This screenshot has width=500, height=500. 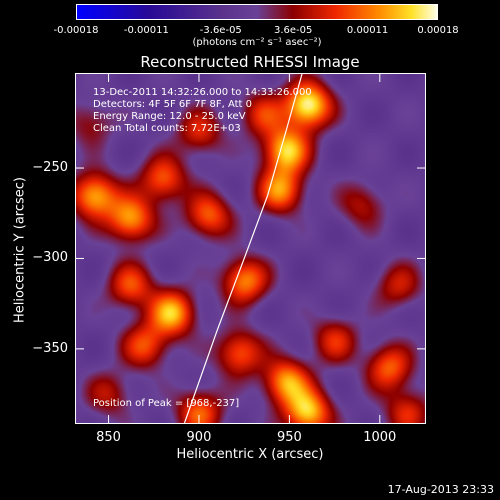 What do you see at coordinates (250, 62) in the screenshot?
I see `chart-title: Reconstructed RHESSI Image` at bounding box center [250, 62].